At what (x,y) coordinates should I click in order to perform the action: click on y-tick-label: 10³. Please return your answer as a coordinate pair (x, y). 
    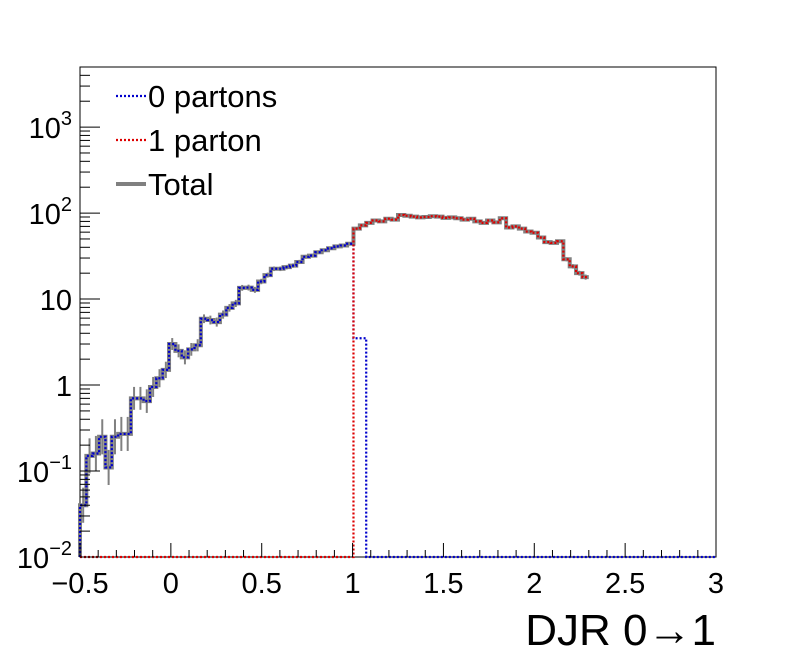
    Looking at the image, I should click on (50, 126).